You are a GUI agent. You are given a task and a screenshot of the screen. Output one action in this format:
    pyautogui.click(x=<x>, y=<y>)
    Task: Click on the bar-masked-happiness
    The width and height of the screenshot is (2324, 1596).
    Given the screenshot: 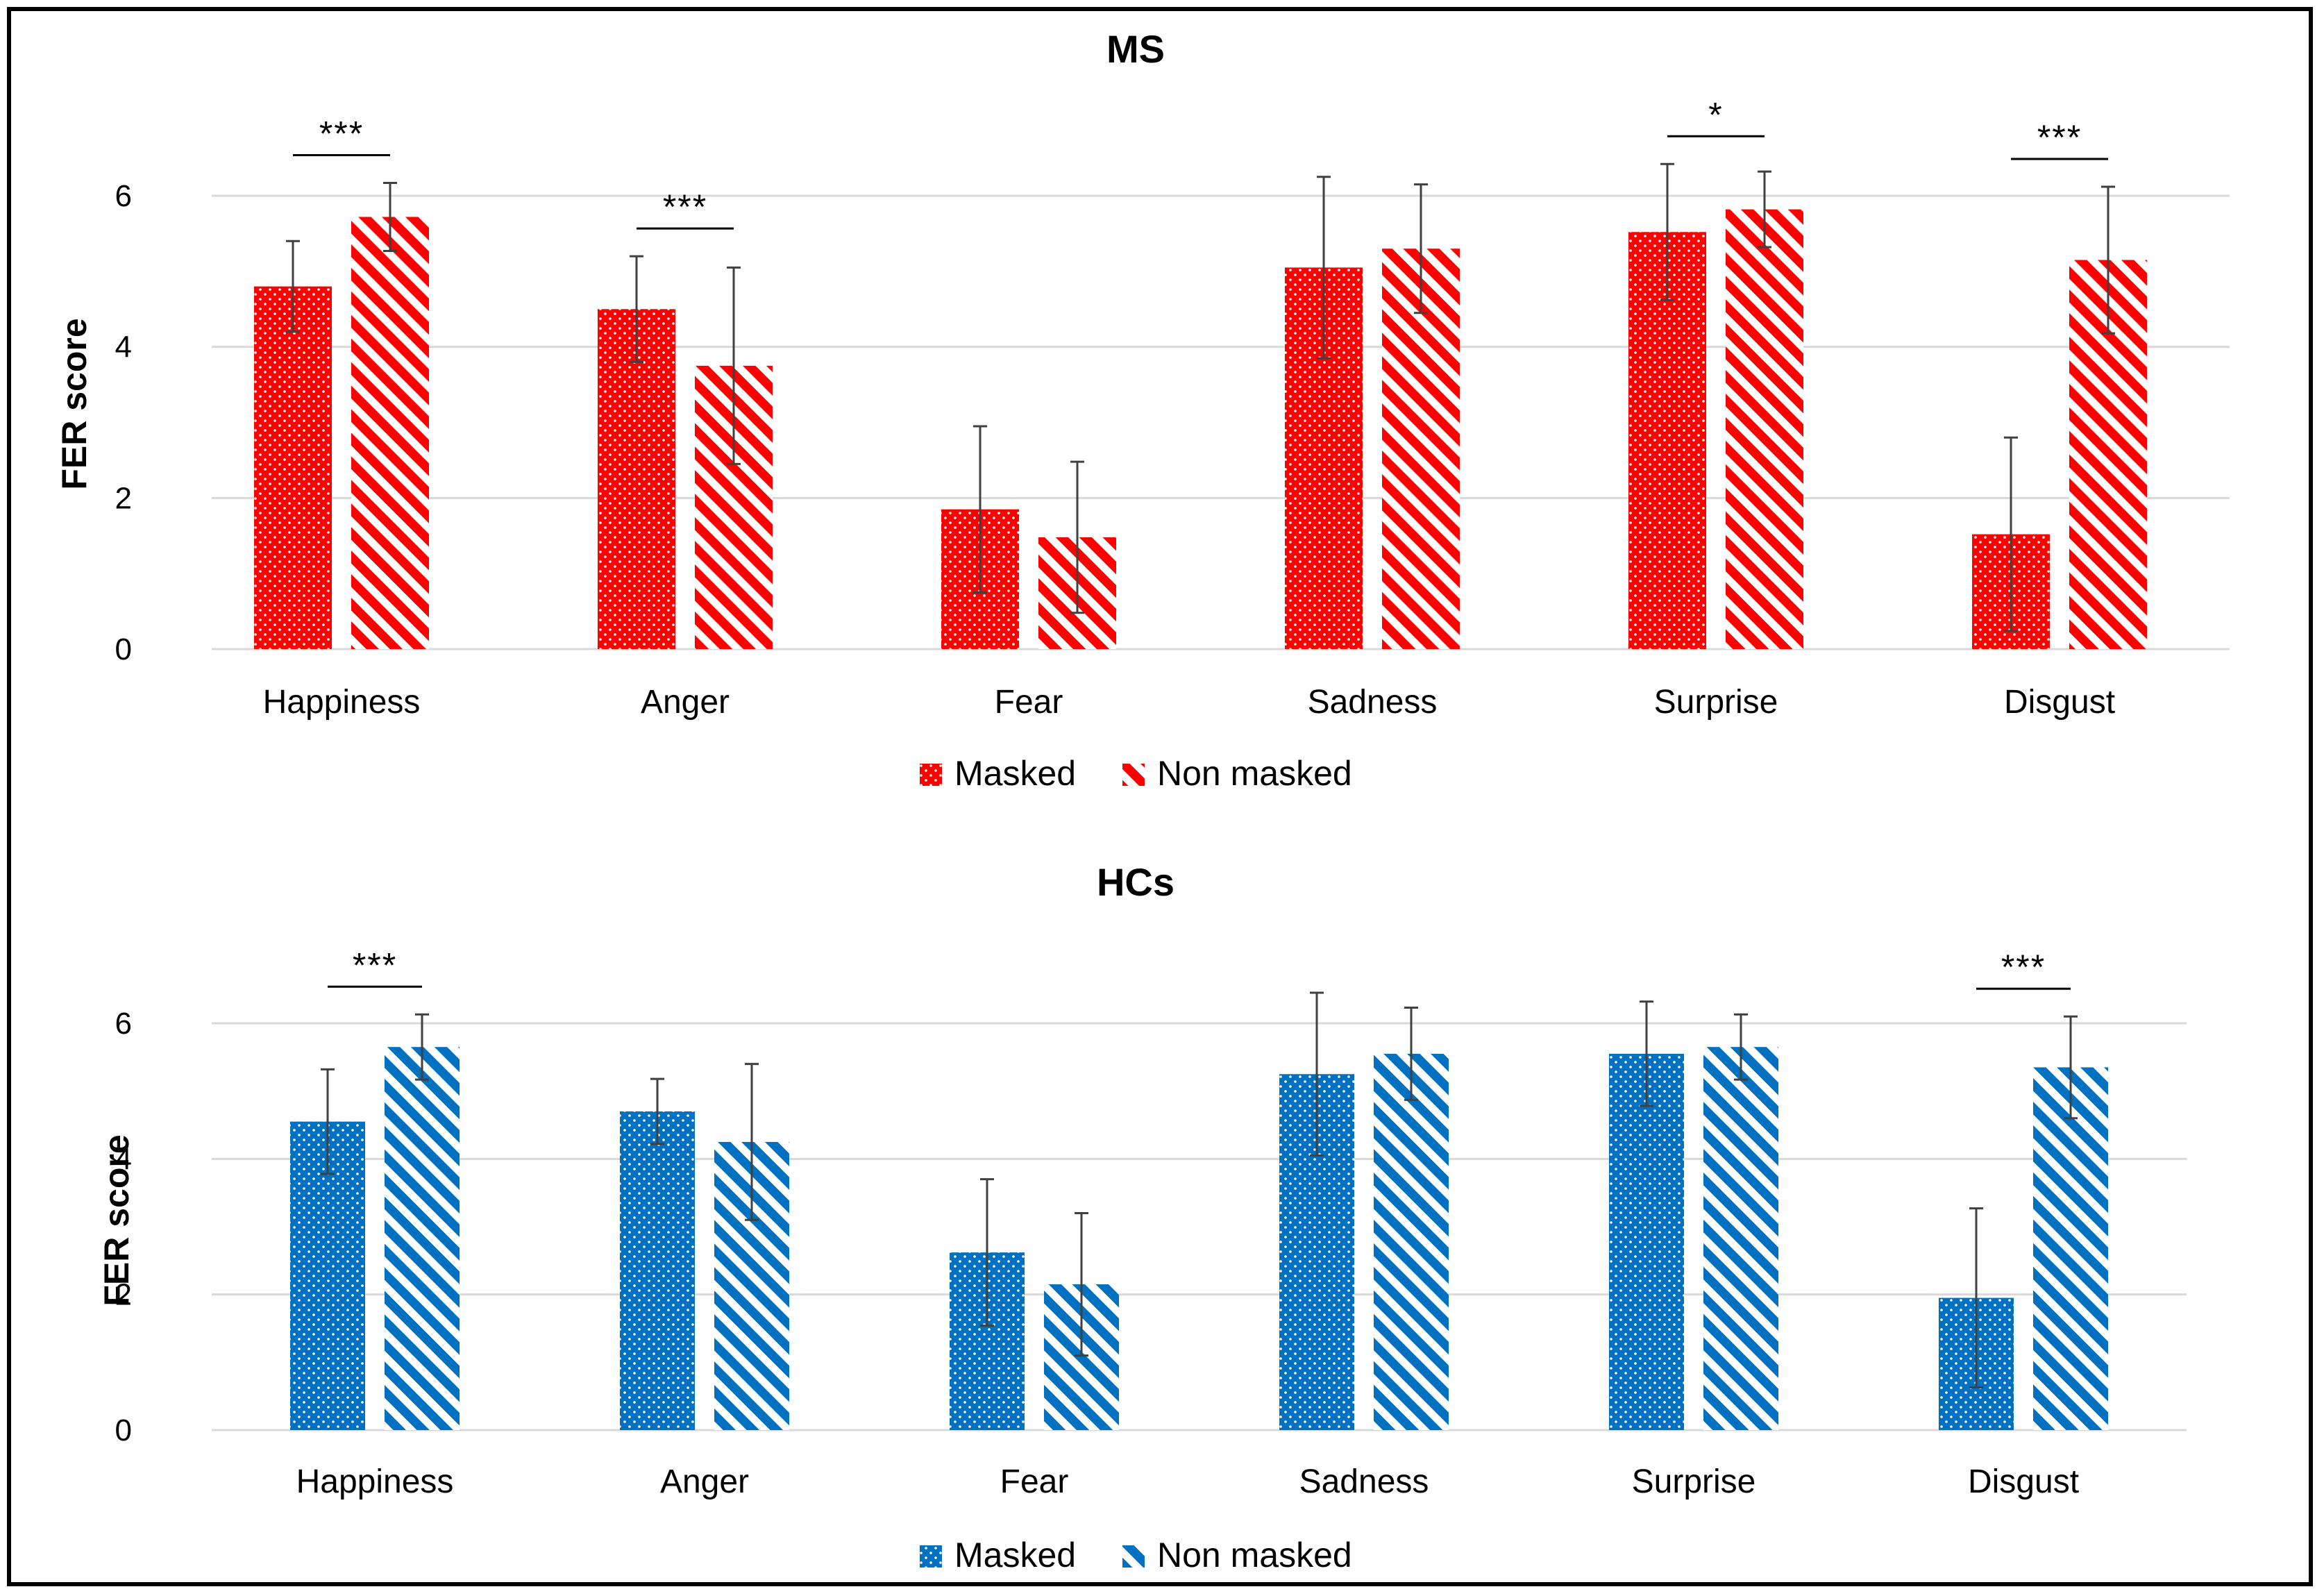 What is the action you would take?
    pyautogui.click(x=293, y=468)
    